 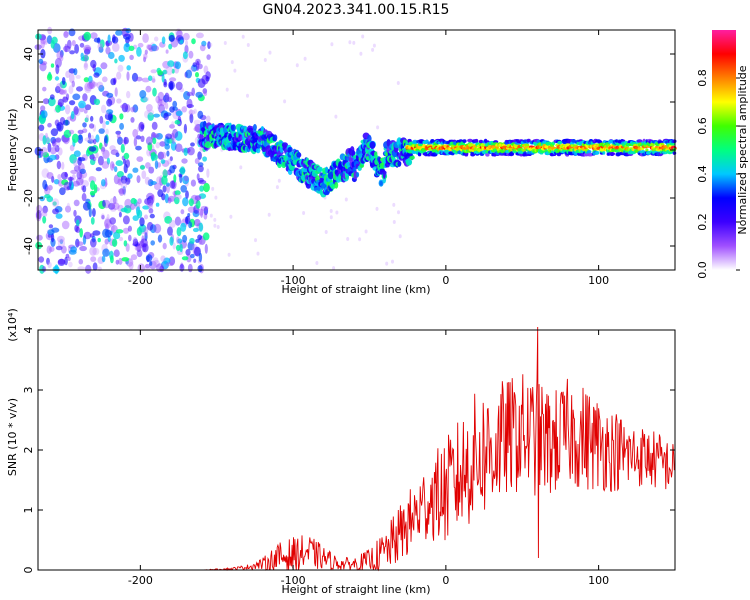 What do you see at coordinates (724, 150) in the screenshot?
I see `colorbar-gradient` at bounding box center [724, 150].